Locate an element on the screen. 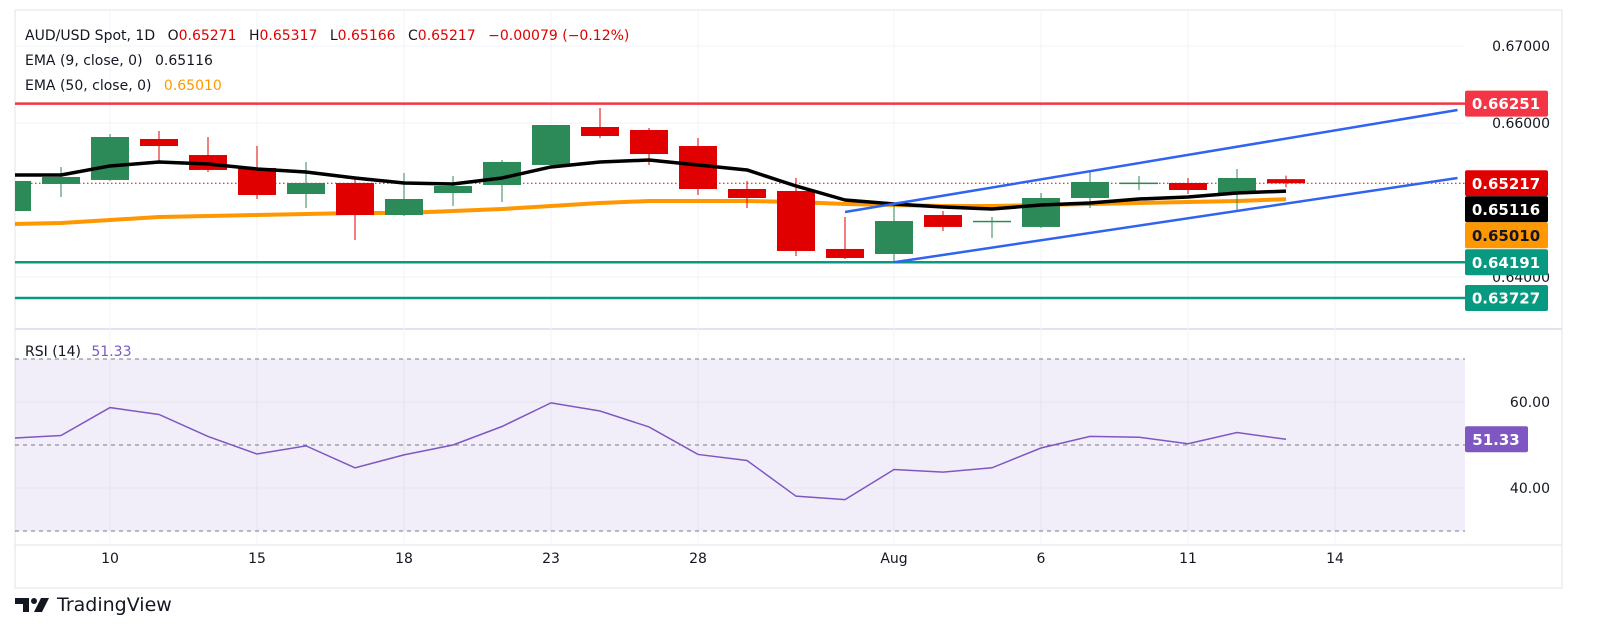  rsi-axis-label: 40.00 is located at coordinates (1530, 489).